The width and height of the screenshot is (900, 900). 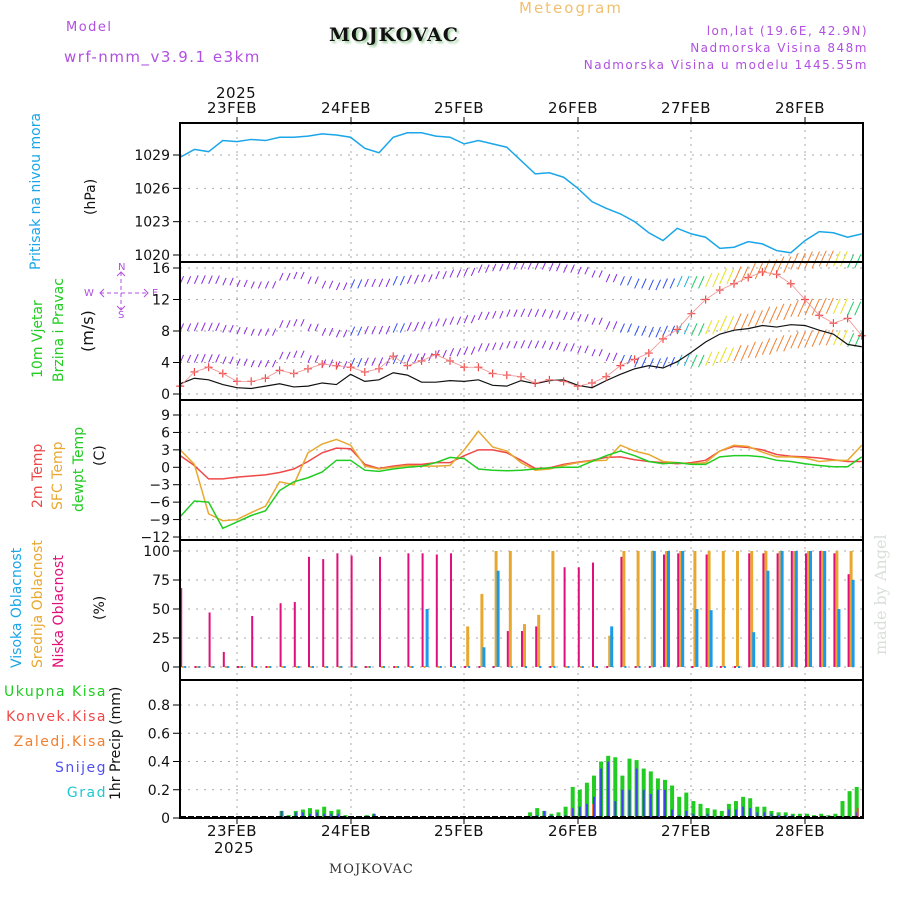 I want to click on legend-hail: Grad, so click(x=86, y=793).